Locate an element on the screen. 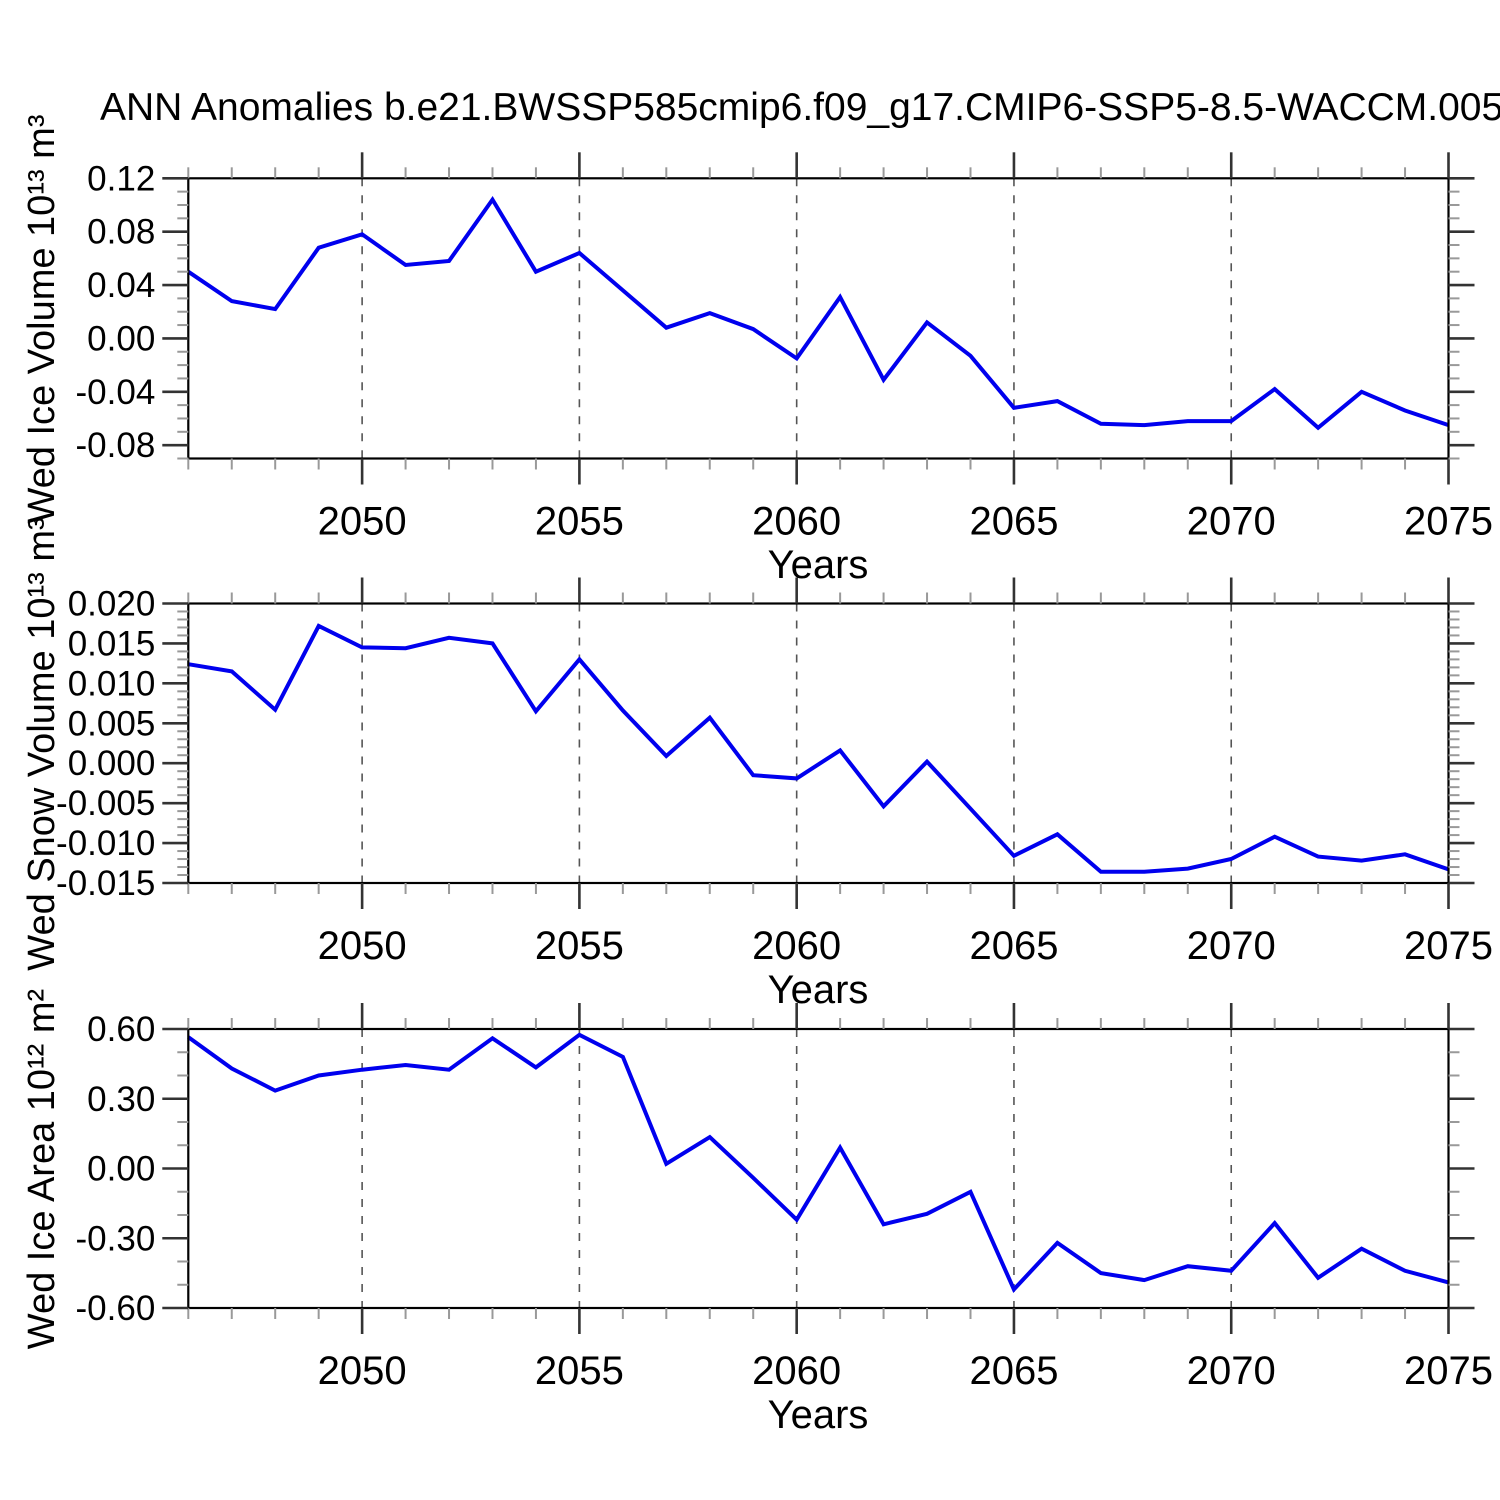  y-tick-label: -0.015 is located at coordinates (105, 883).